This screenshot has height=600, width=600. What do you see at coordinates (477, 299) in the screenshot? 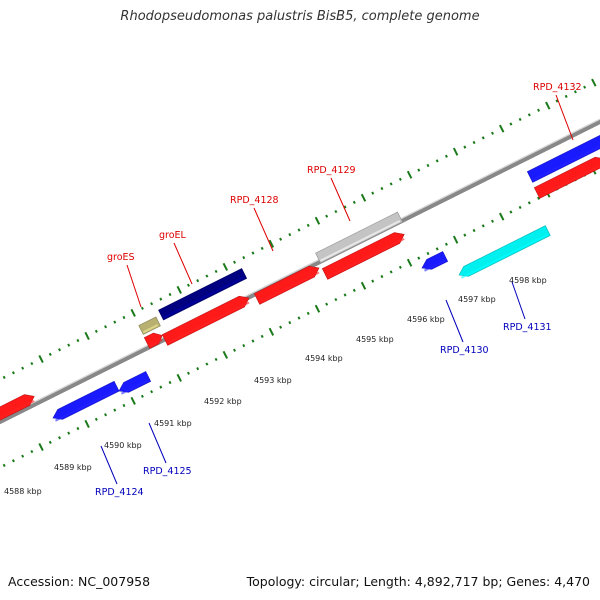
I see `kbp-label: 4597 kbp` at bounding box center [477, 299].